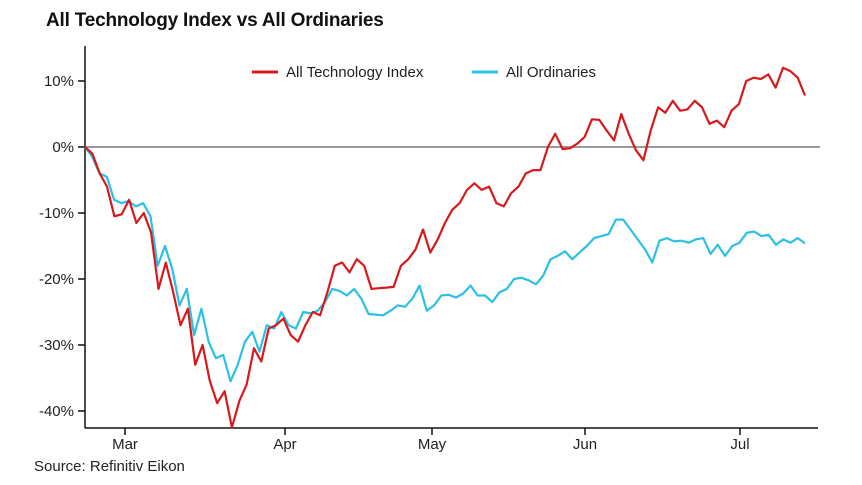 The image size is (862, 485). I want to click on x-ticks: Mar Apr May Jun Jul, so click(431, 440).